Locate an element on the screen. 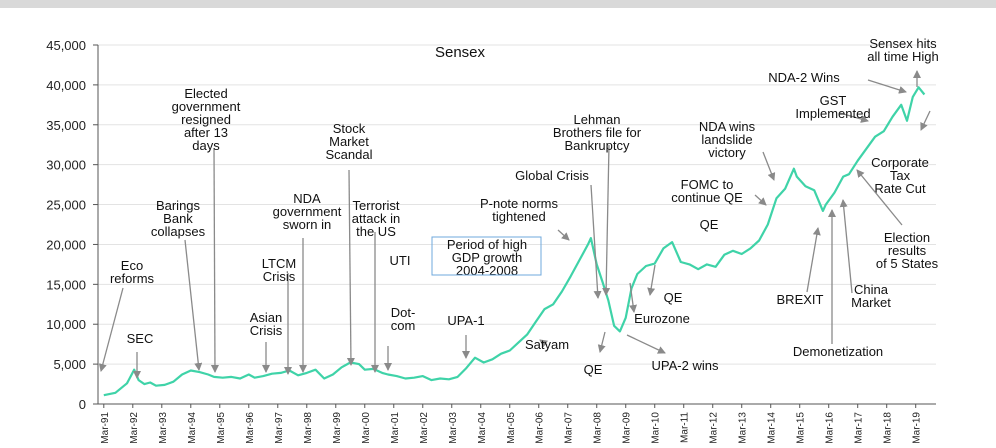 This screenshot has height=448, width=996. x-tick-label: Mar-02 is located at coordinates (424, 428).